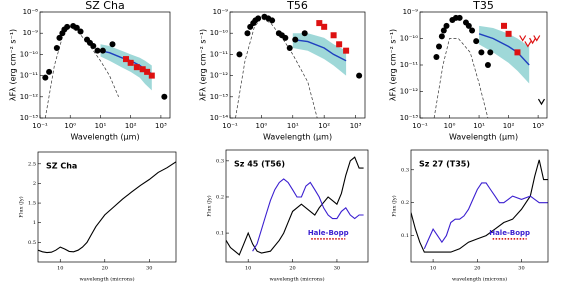  What do you see at coordinates (104, 6) in the screenshot?
I see `chart-title: SZ Cha` at bounding box center [104, 6].